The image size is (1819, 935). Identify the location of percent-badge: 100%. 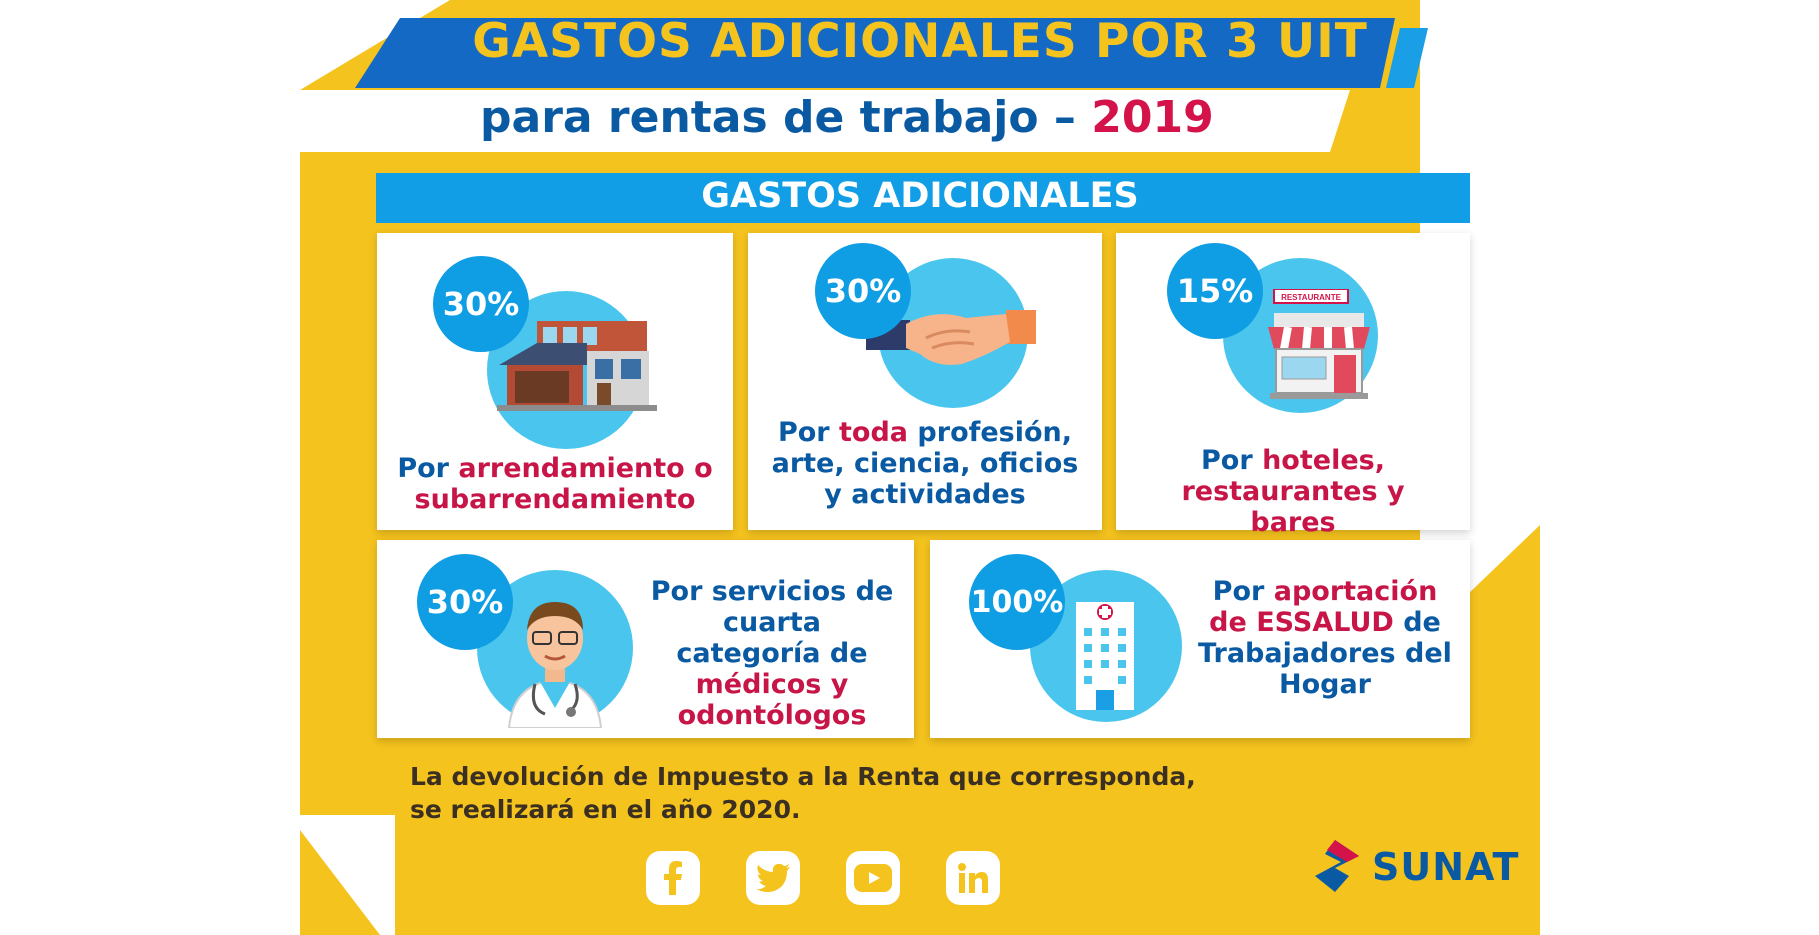
(1017, 602).